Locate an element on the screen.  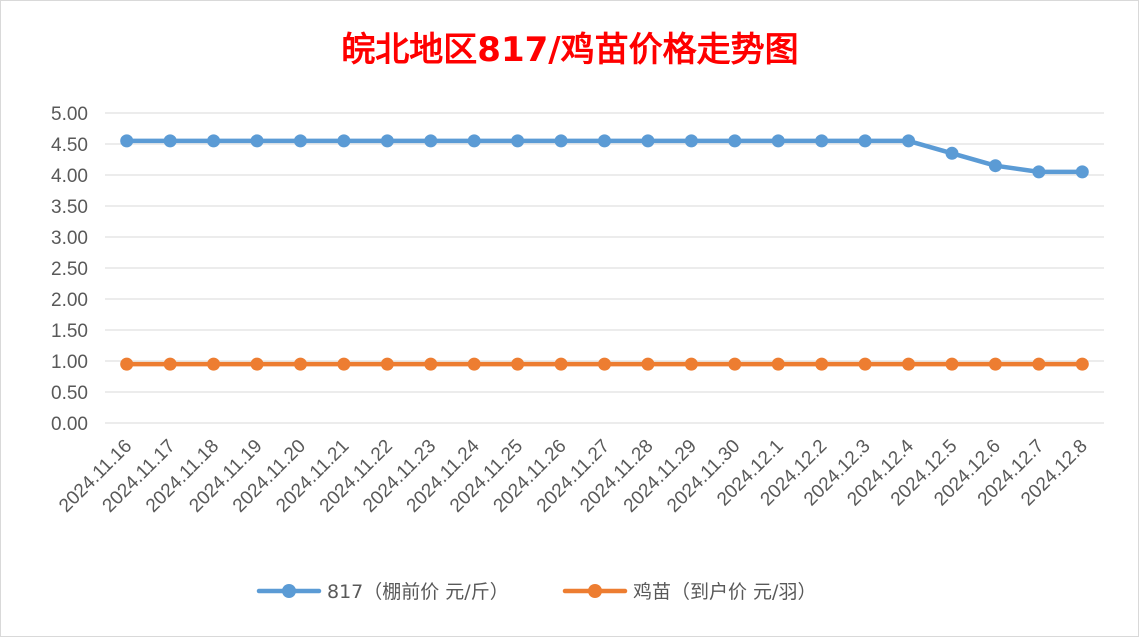
legend-item: 鸡苗（到户价 元/羽） is located at coordinates (689, 592).